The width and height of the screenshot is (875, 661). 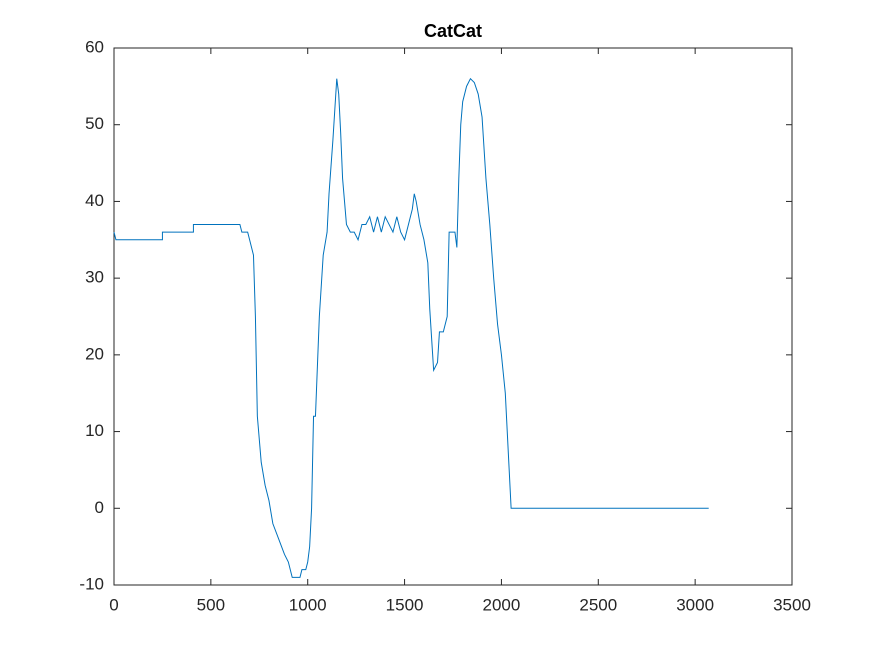 I want to click on x-tick-label: 500, so click(x=211, y=604).